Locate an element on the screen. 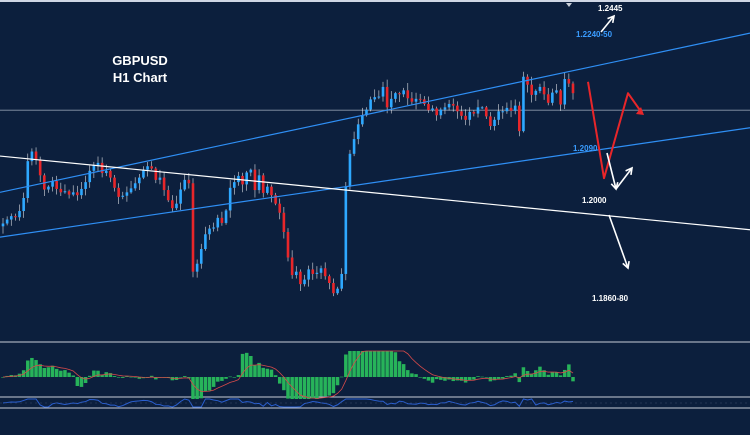 This screenshot has height=435, width=750. arrow-down-to-1-2000-shaft is located at coordinates (611, 171).